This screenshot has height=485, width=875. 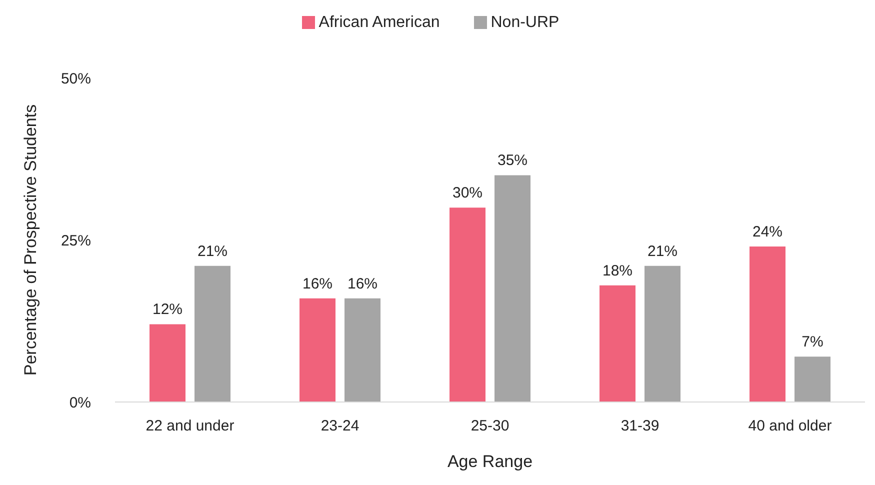 I want to click on x-tick-label: 40 and older, so click(x=790, y=426).